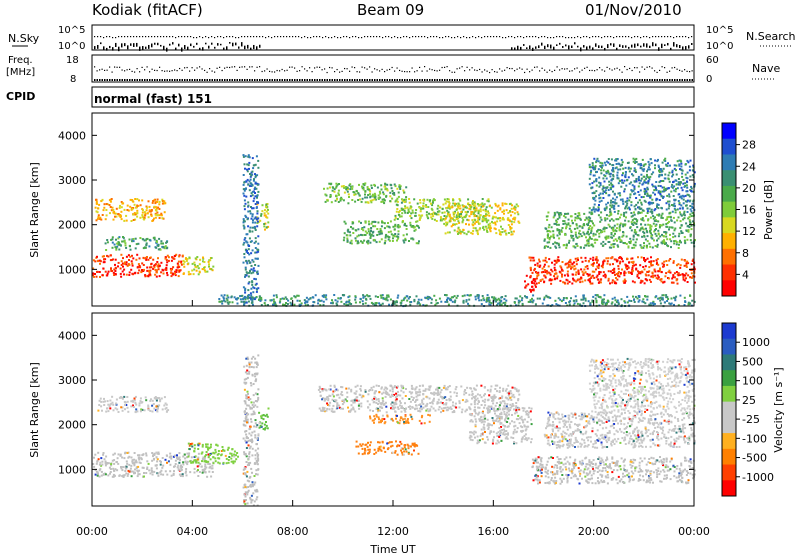 This screenshot has height=554, width=800. I want to click on time-xlabel: Time UT, so click(392, 548).